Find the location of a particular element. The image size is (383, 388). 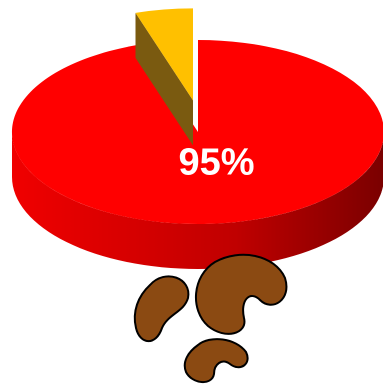

beans-decoration is located at coordinates (210, 318).